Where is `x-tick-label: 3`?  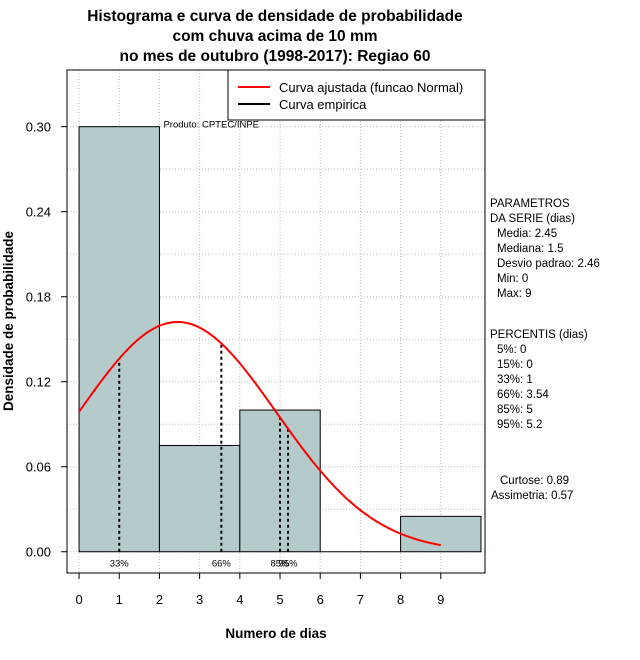
x-tick-label: 3 is located at coordinates (199, 599).